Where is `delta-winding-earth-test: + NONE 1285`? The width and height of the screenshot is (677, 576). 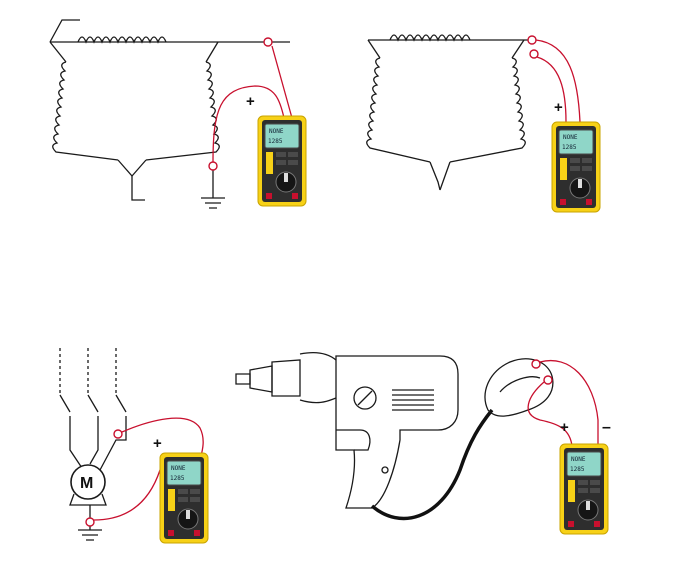
delta-winding-earth-test: + NONE 1285 is located at coordinates (178, 114).